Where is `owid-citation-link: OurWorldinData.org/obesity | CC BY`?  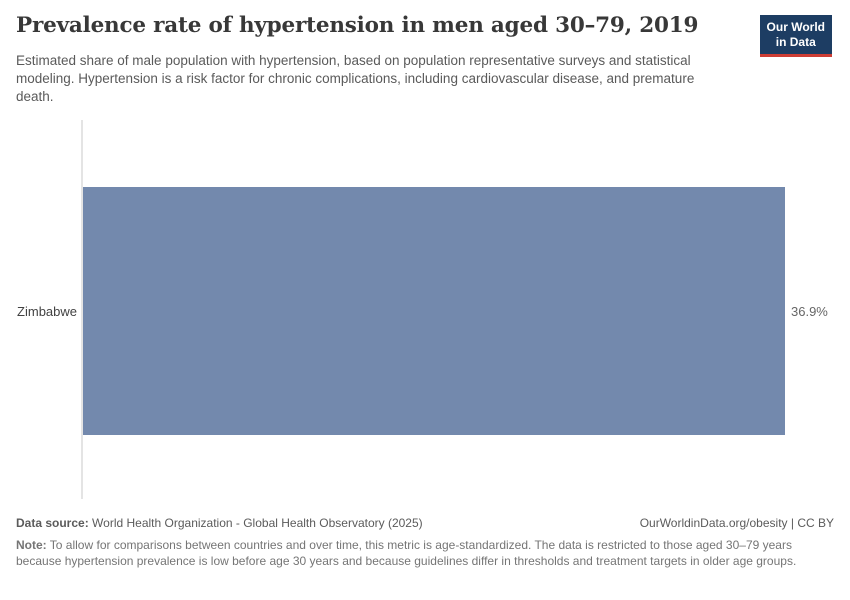
owid-citation-link: OurWorldinData.org/obesity | CC BY is located at coordinates (736, 523).